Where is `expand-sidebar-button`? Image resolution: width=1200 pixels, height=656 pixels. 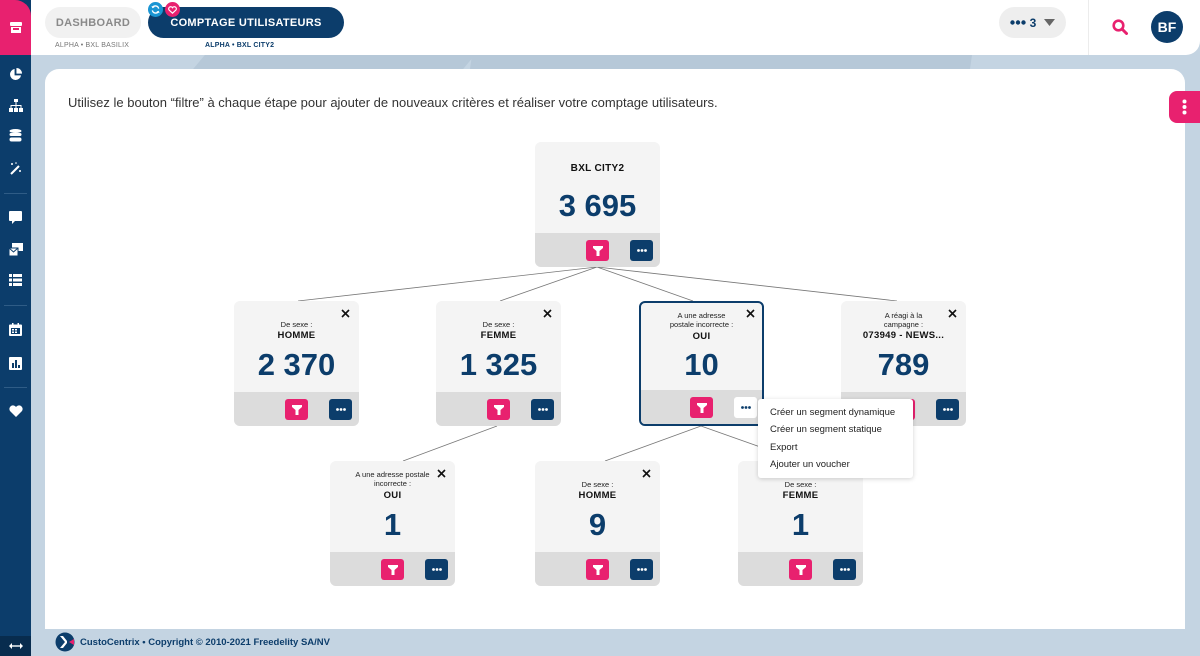 expand-sidebar-button is located at coordinates (15, 646).